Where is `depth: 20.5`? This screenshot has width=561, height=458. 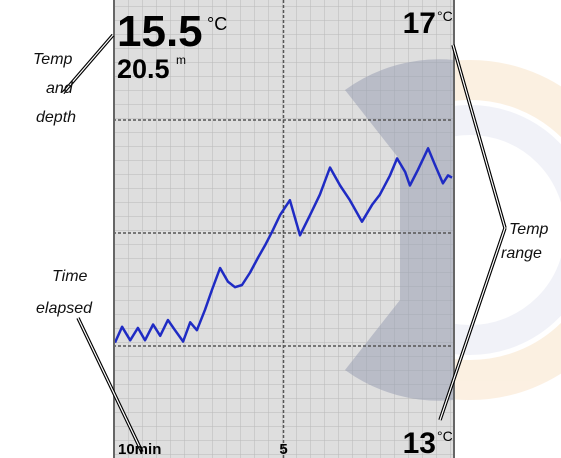
depth: 20.5 is located at coordinates (143, 69).